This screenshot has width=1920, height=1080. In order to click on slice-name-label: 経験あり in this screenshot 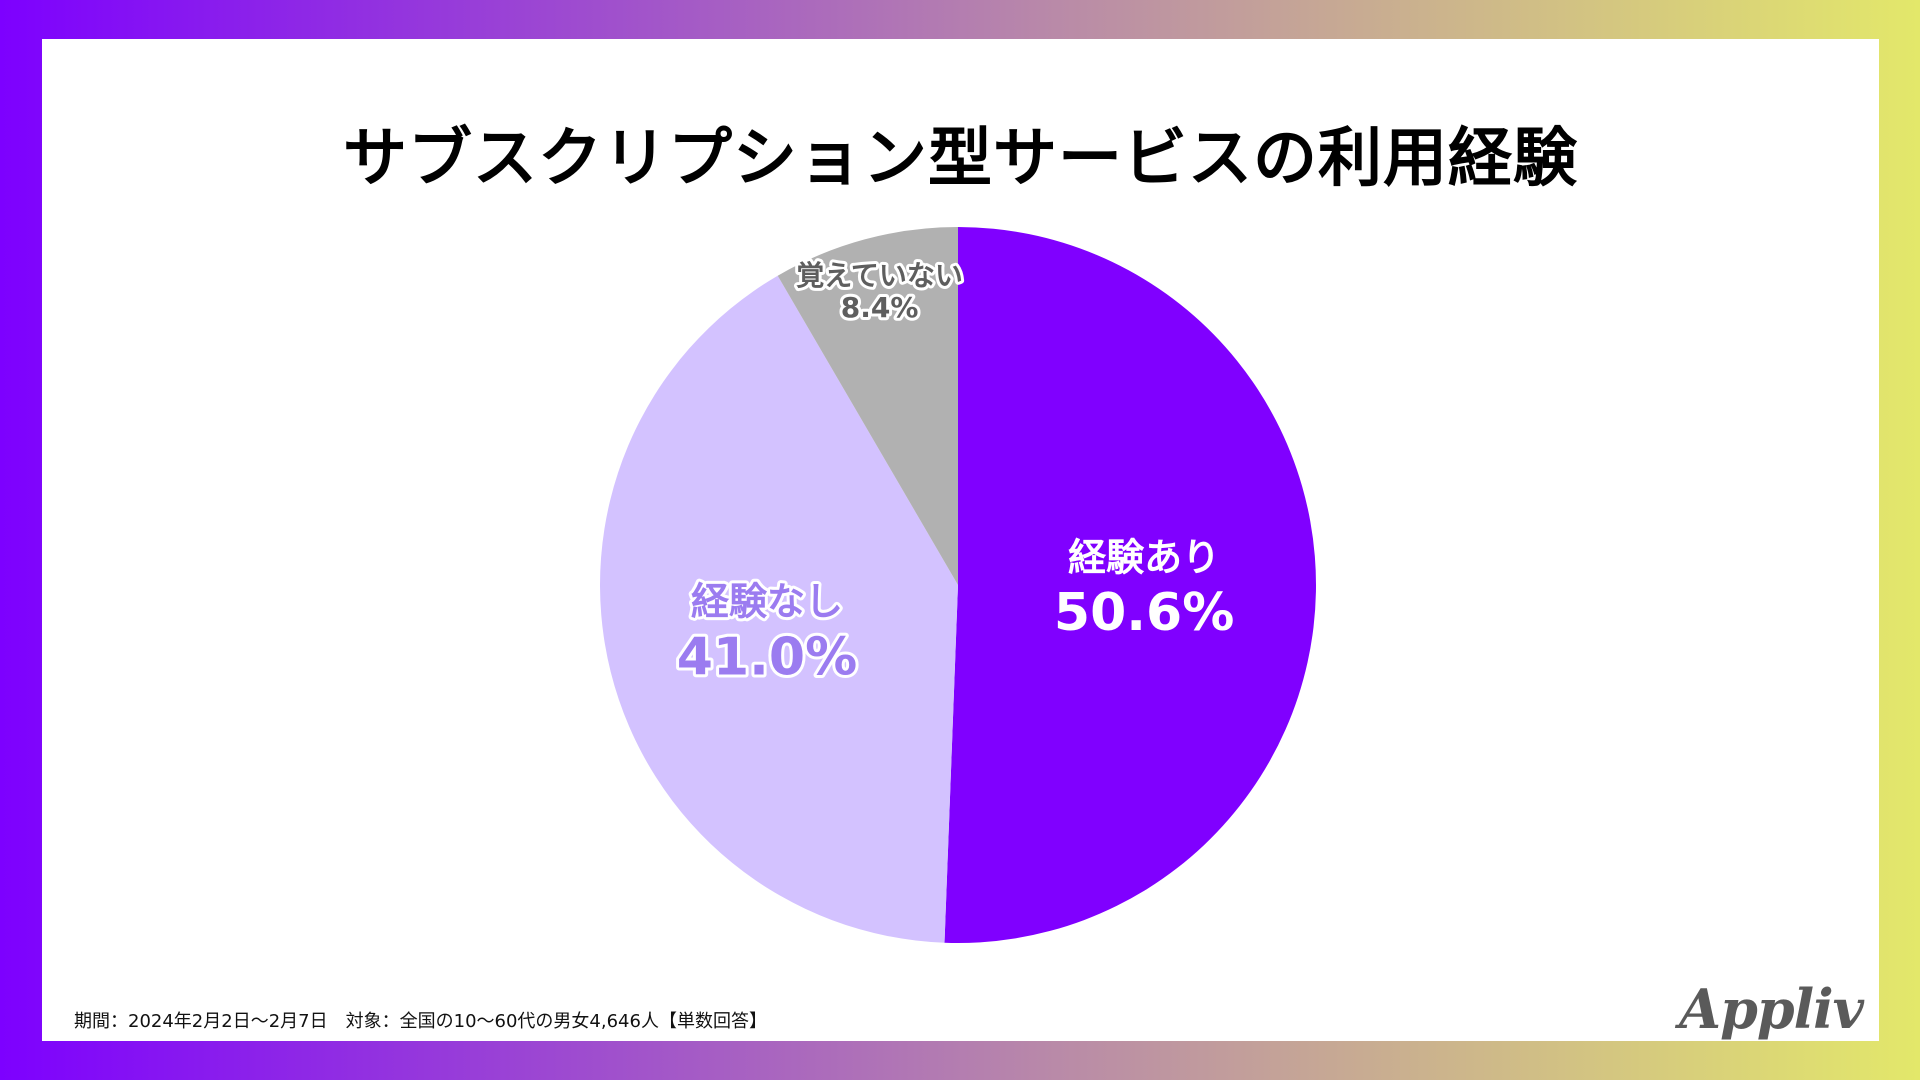, I will do `click(1144, 557)`.